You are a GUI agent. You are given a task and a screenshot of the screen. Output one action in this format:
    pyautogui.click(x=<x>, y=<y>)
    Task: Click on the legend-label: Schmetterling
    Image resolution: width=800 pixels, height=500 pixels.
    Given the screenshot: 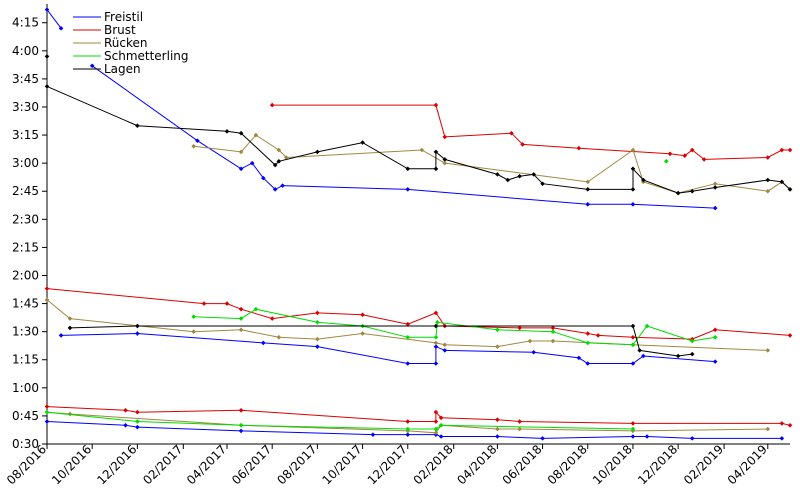 What is the action you would take?
    pyautogui.click(x=146, y=56)
    